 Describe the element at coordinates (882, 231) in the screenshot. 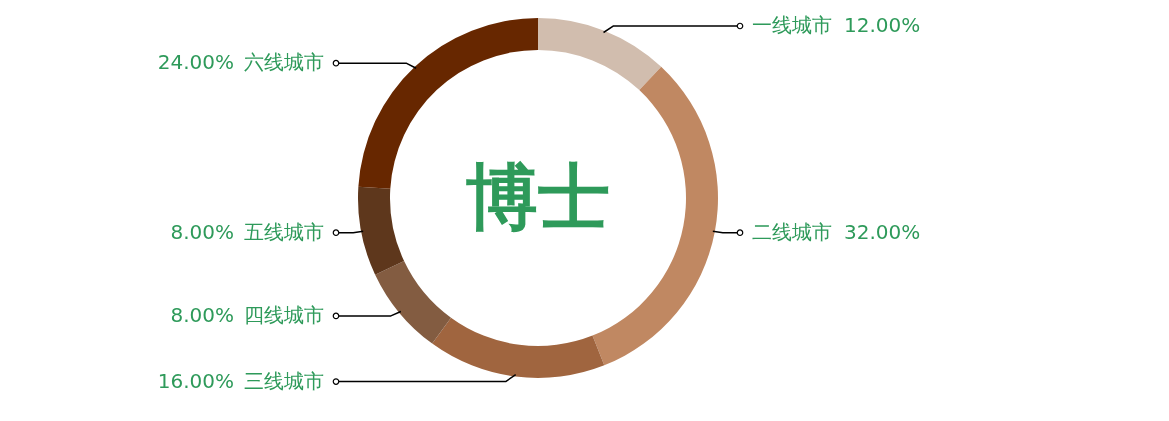

I see `data-label: 32.00%` at that location.